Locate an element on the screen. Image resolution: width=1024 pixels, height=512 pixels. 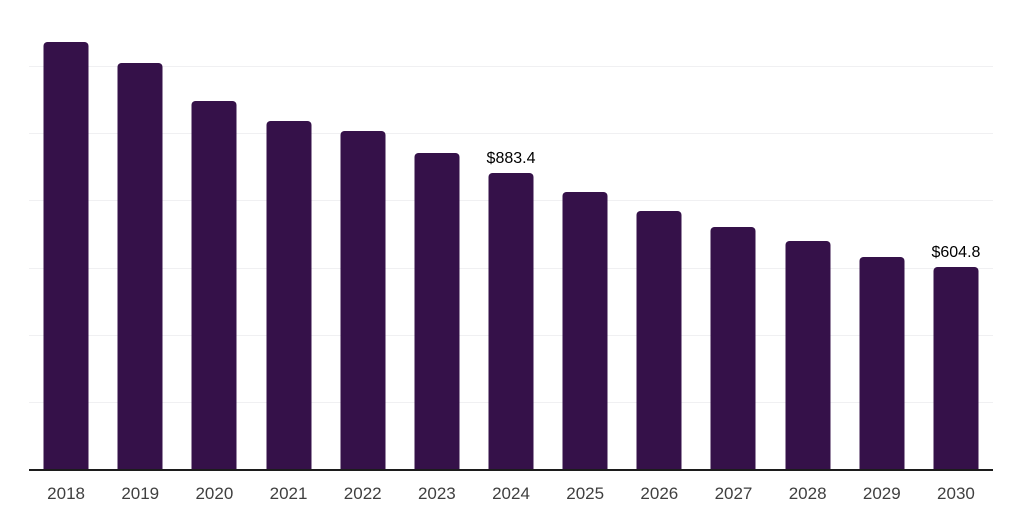
bar-2022 is located at coordinates (363, 300).